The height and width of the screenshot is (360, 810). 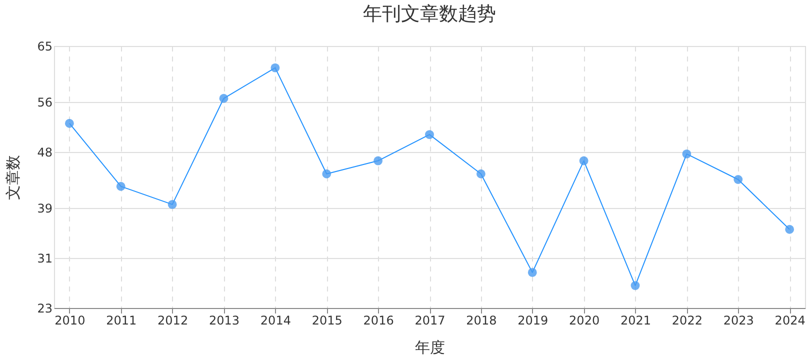 What do you see at coordinates (790, 321) in the screenshot?
I see `x-tick-label: 2024` at bounding box center [790, 321].